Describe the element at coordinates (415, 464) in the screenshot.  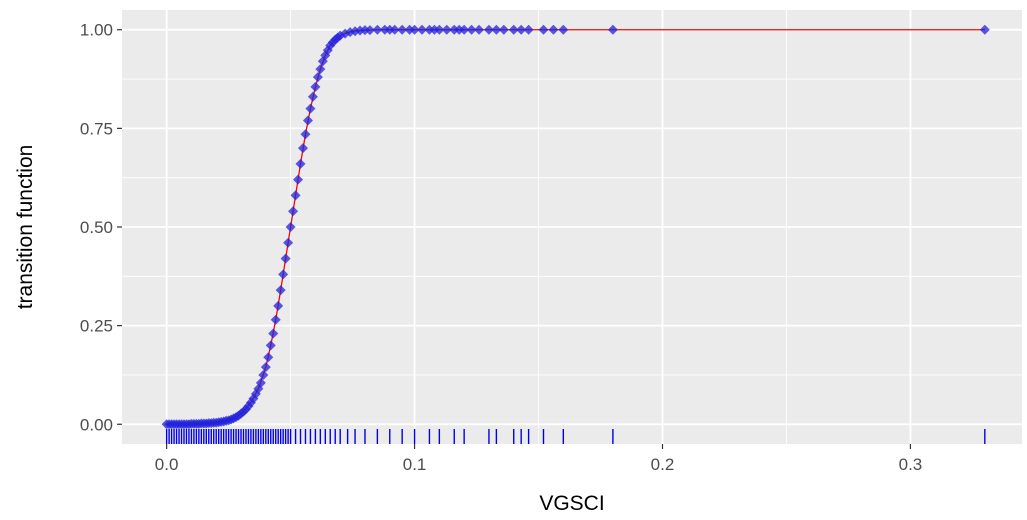
I see `x-tick-label: 0.1` at that location.